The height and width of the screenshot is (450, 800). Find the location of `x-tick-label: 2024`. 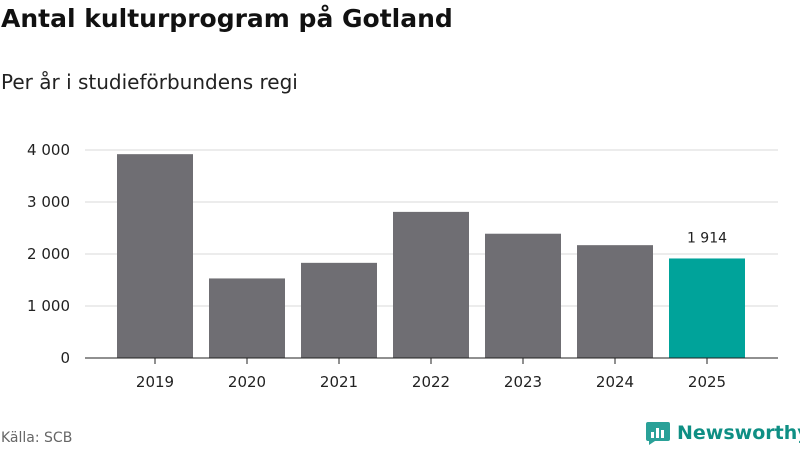

x-tick-label: 2024 is located at coordinates (615, 382).